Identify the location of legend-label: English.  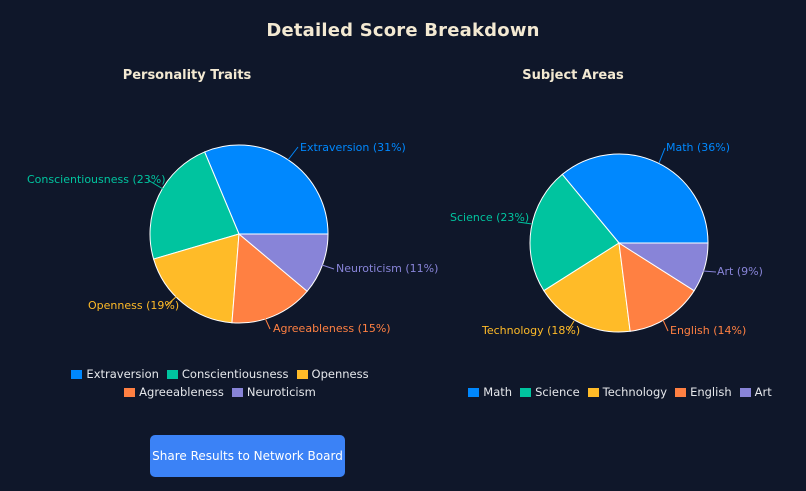
(711, 392).